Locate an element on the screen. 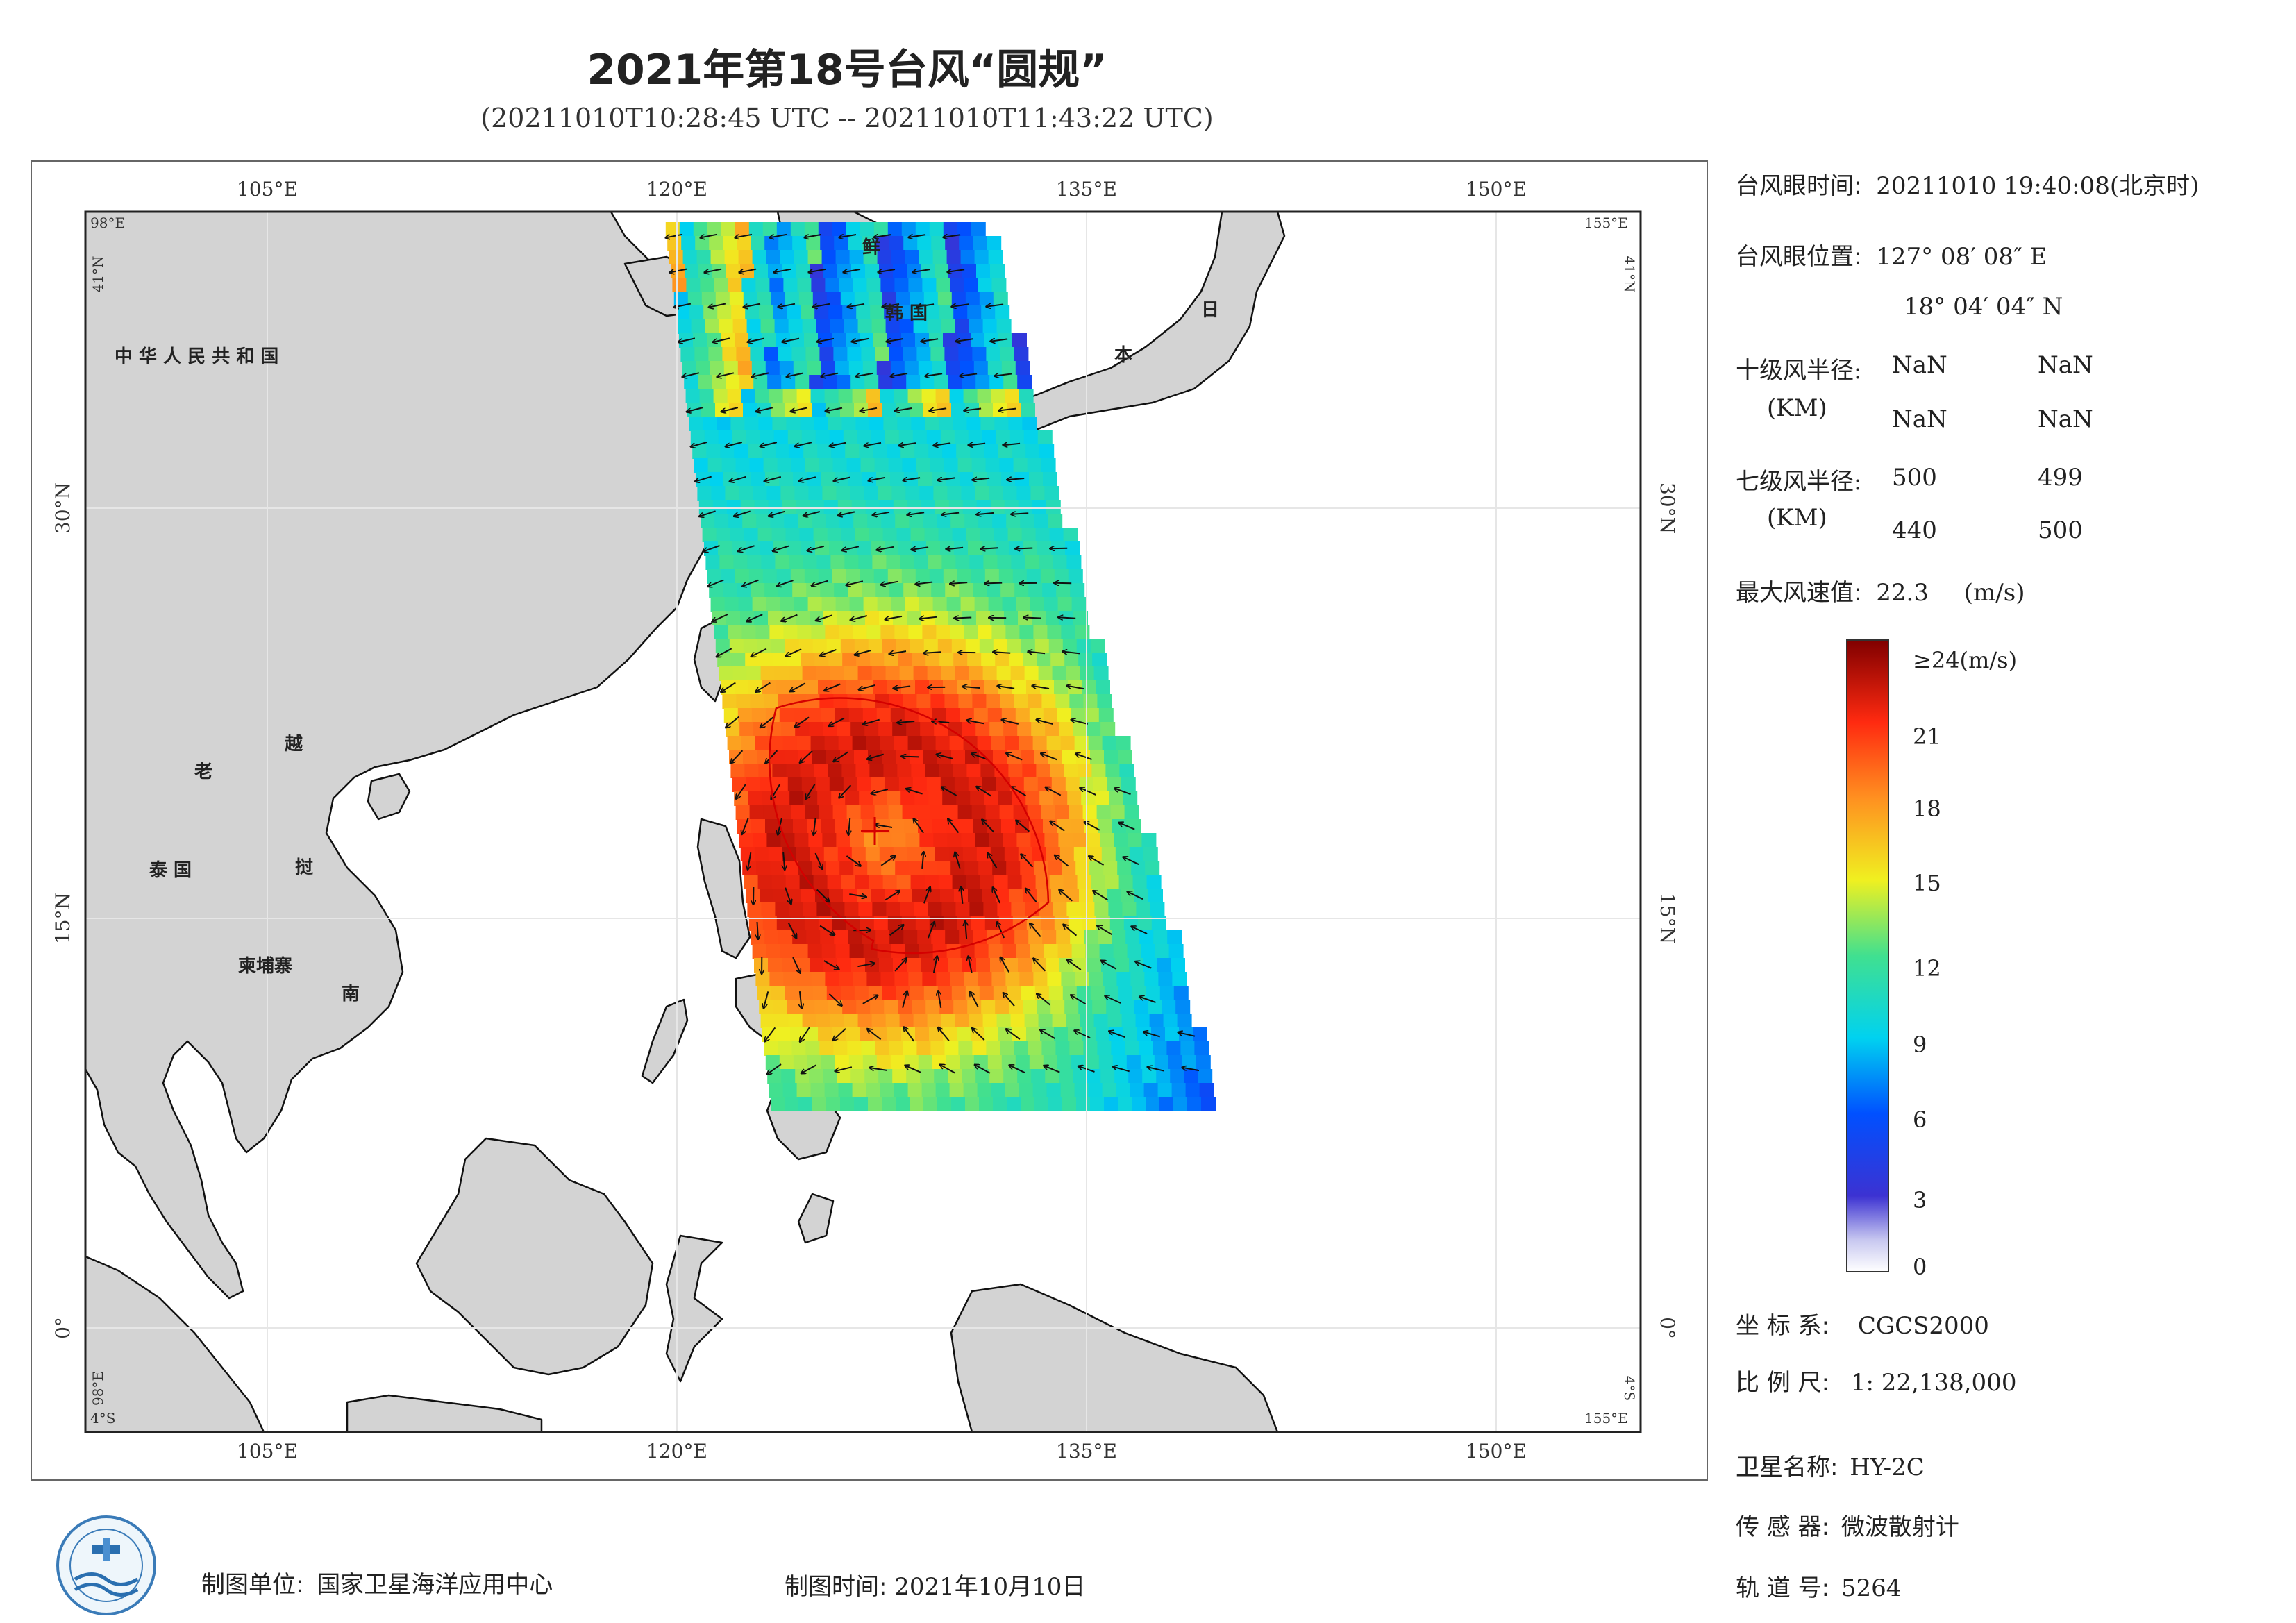 The image size is (2296, 1623). land-palawan is located at coordinates (665, 1041).